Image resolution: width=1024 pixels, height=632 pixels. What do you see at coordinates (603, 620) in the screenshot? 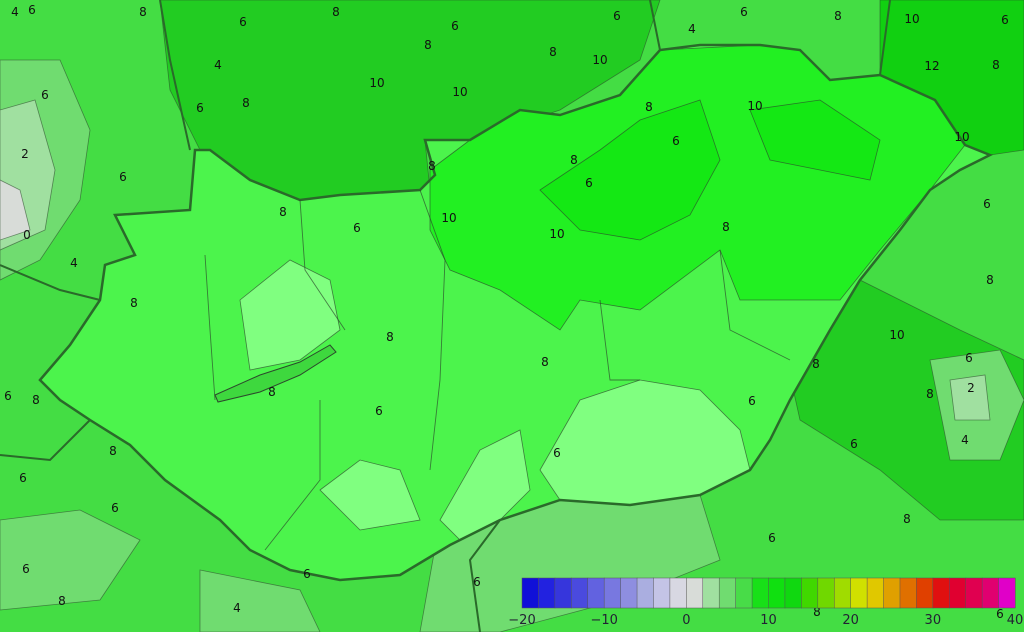
I see `colorbar-tick-label: −10` at bounding box center [603, 620].